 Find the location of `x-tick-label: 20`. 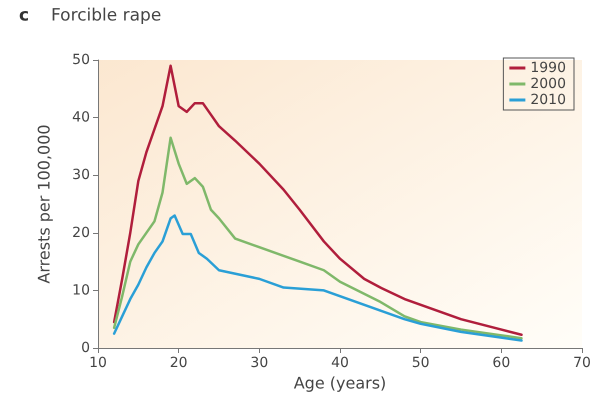

x-tick-label: 20 is located at coordinates (179, 363).